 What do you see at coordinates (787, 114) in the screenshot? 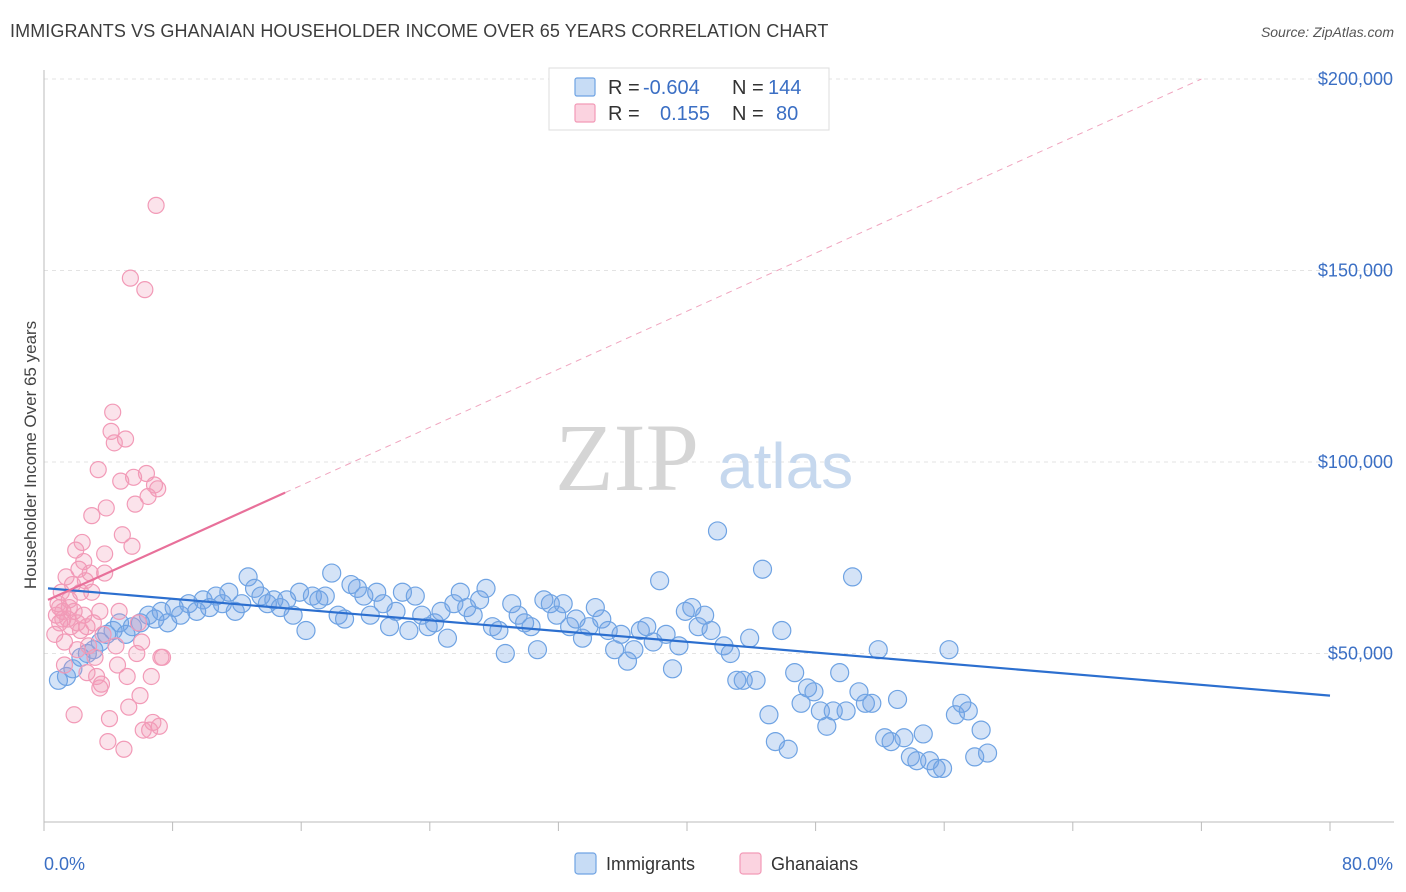
I see `legend-n-value-2: 80` at bounding box center [787, 114].